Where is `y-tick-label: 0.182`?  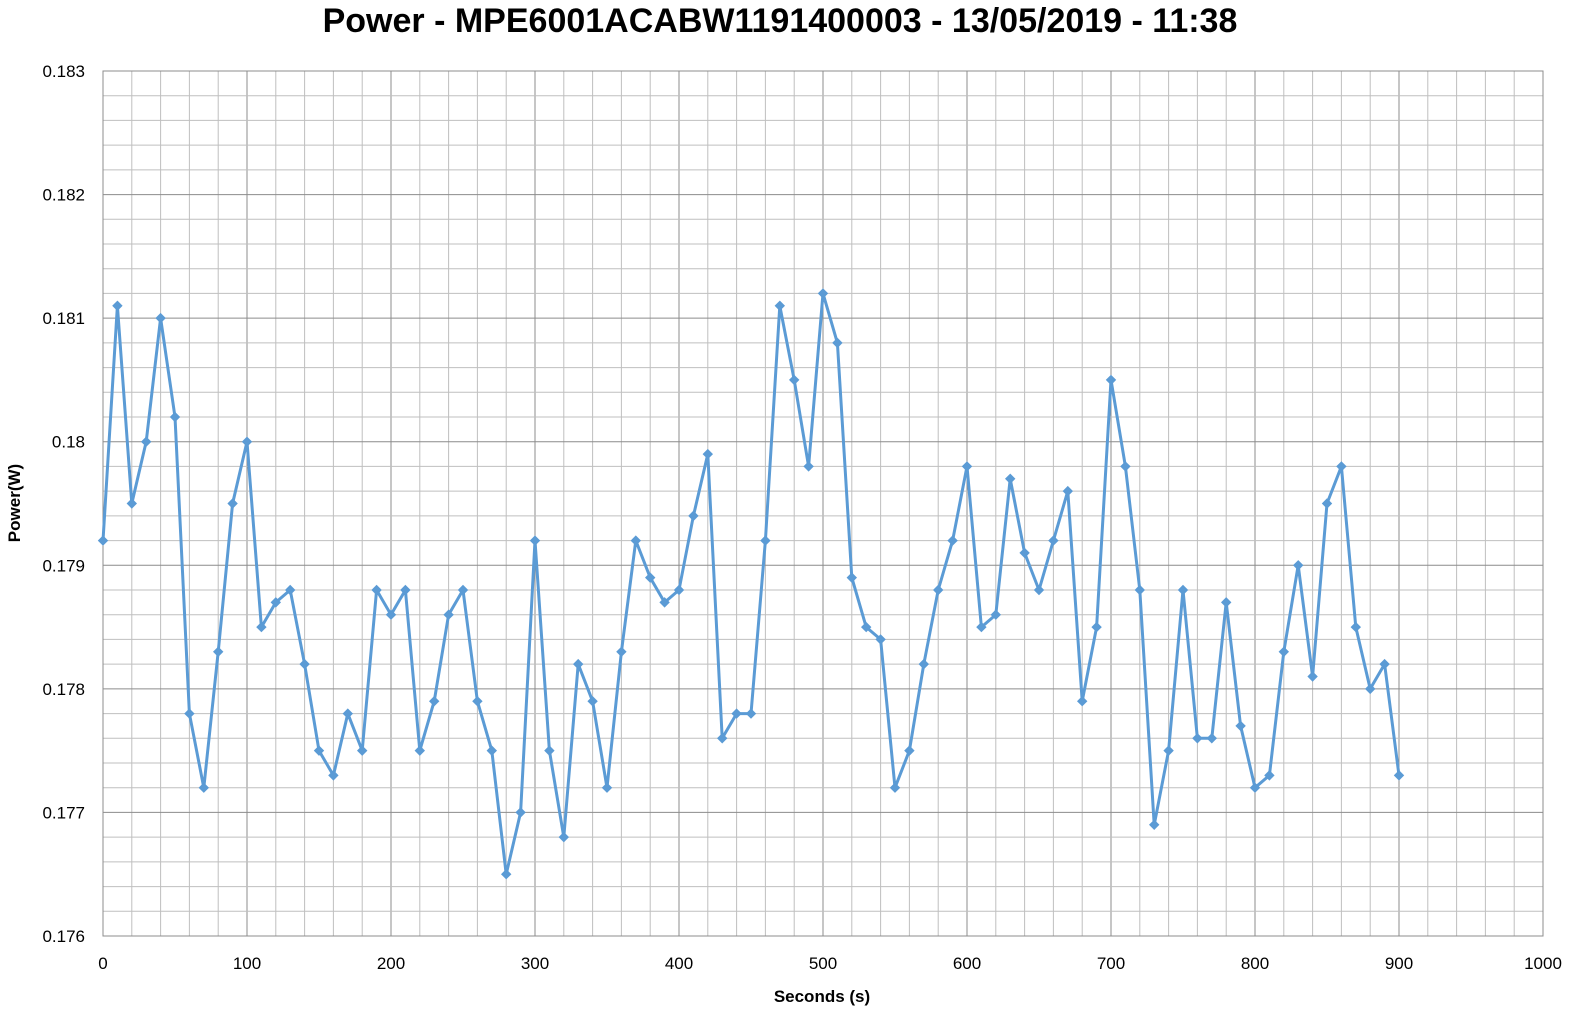 y-tick-label: 0.182 is located at coordinates (63, 195).